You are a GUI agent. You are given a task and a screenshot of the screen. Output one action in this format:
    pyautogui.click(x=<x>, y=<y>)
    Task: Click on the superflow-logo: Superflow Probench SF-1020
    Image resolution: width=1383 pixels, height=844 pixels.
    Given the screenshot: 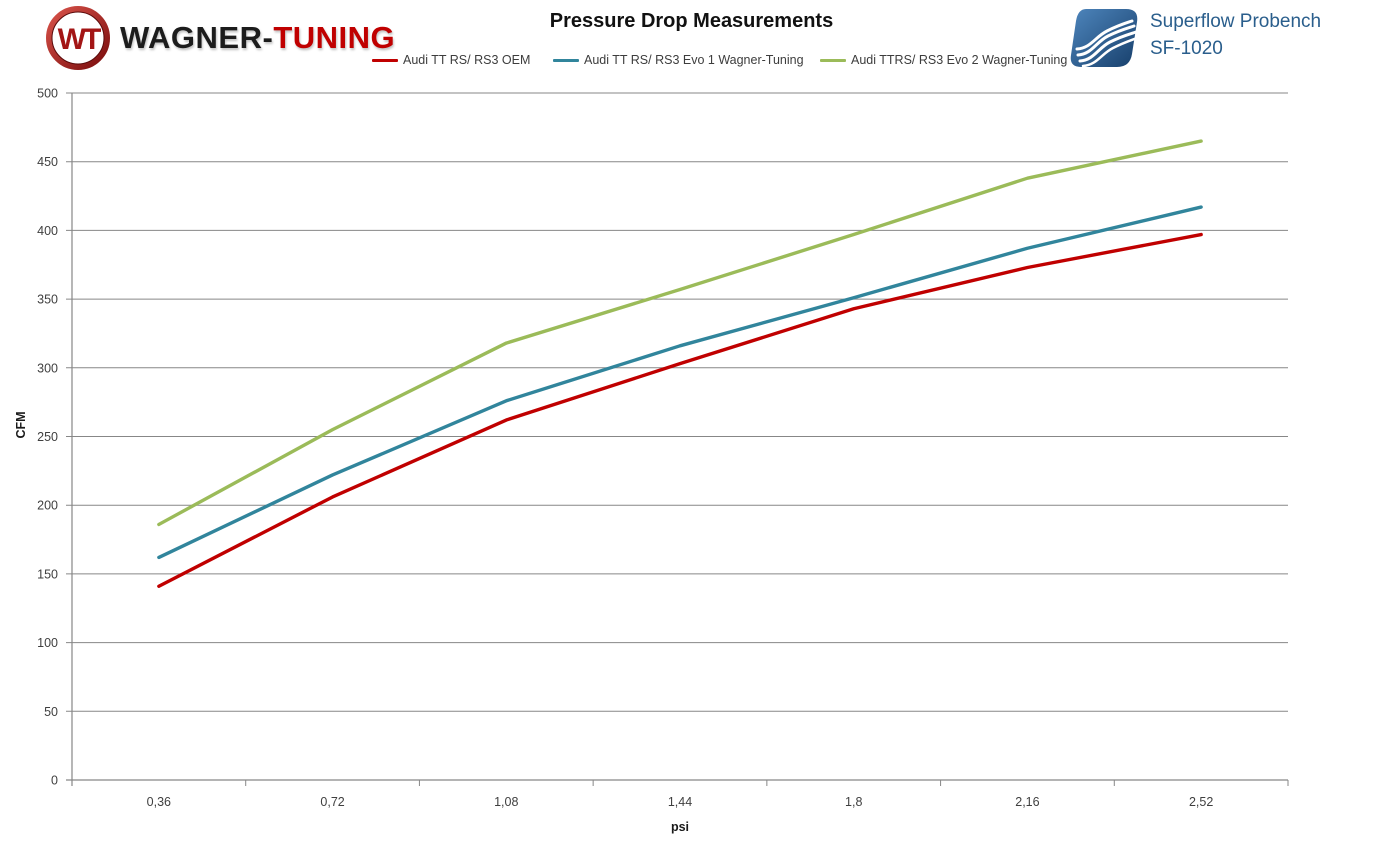 What is the action you would take?
    pyautogui.click(x=1195, y=38)
    